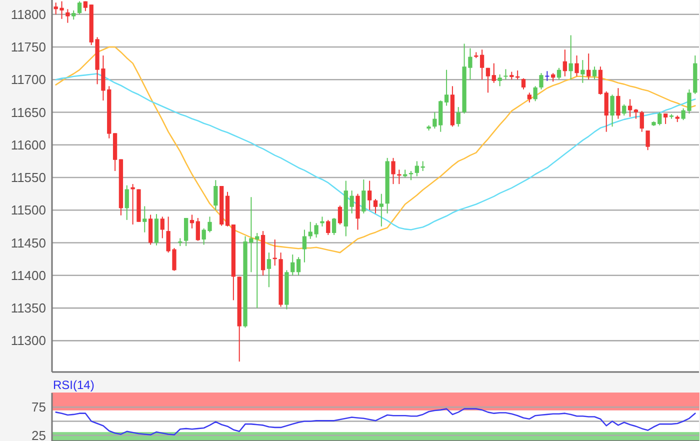  What do you see at coordinates (28, 144) in the screenshot?
I see `y-tick-label: 11600` at bounding box center [28, 144].